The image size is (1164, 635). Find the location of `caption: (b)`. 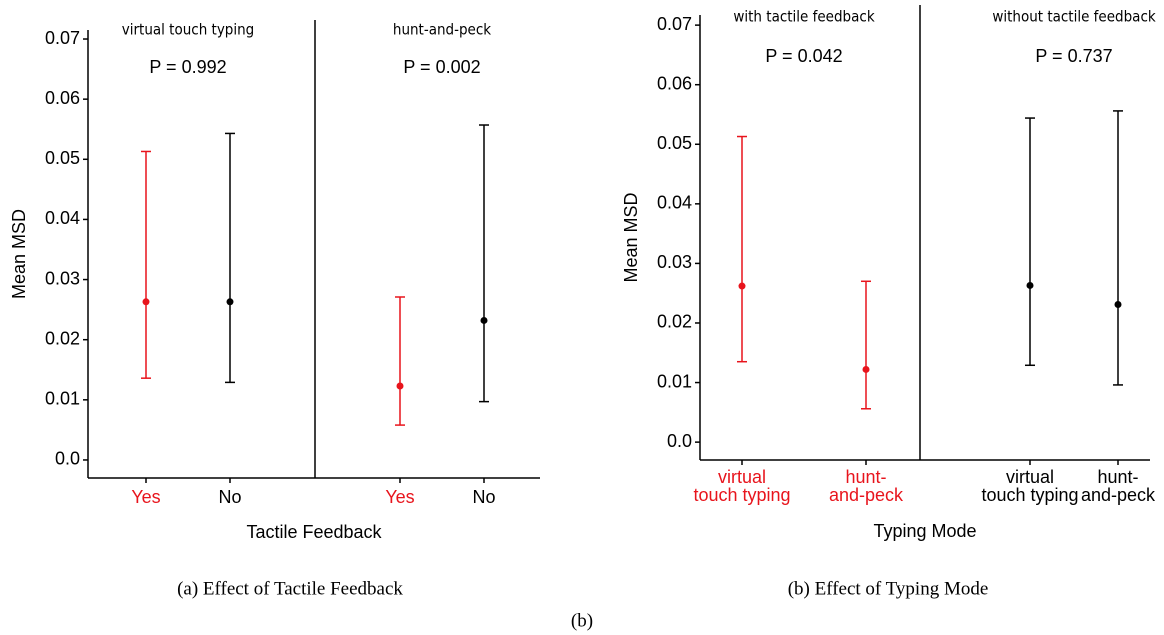

caption: (b) is located at coordinates (582, 620).